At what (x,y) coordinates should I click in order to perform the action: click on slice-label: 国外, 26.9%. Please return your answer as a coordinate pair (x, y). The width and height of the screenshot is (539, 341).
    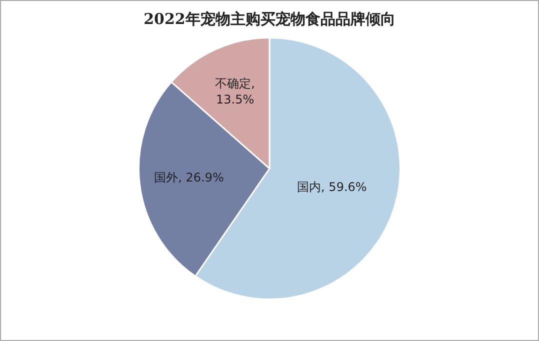
    Looking at the image, I should click on (189, 177).